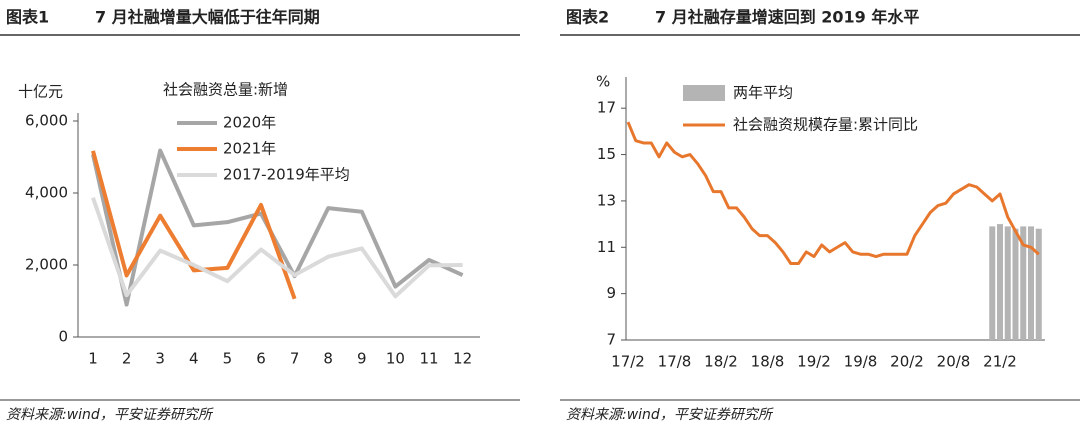  I want to click on x-tick-label: 17/2, so click(628, 362).